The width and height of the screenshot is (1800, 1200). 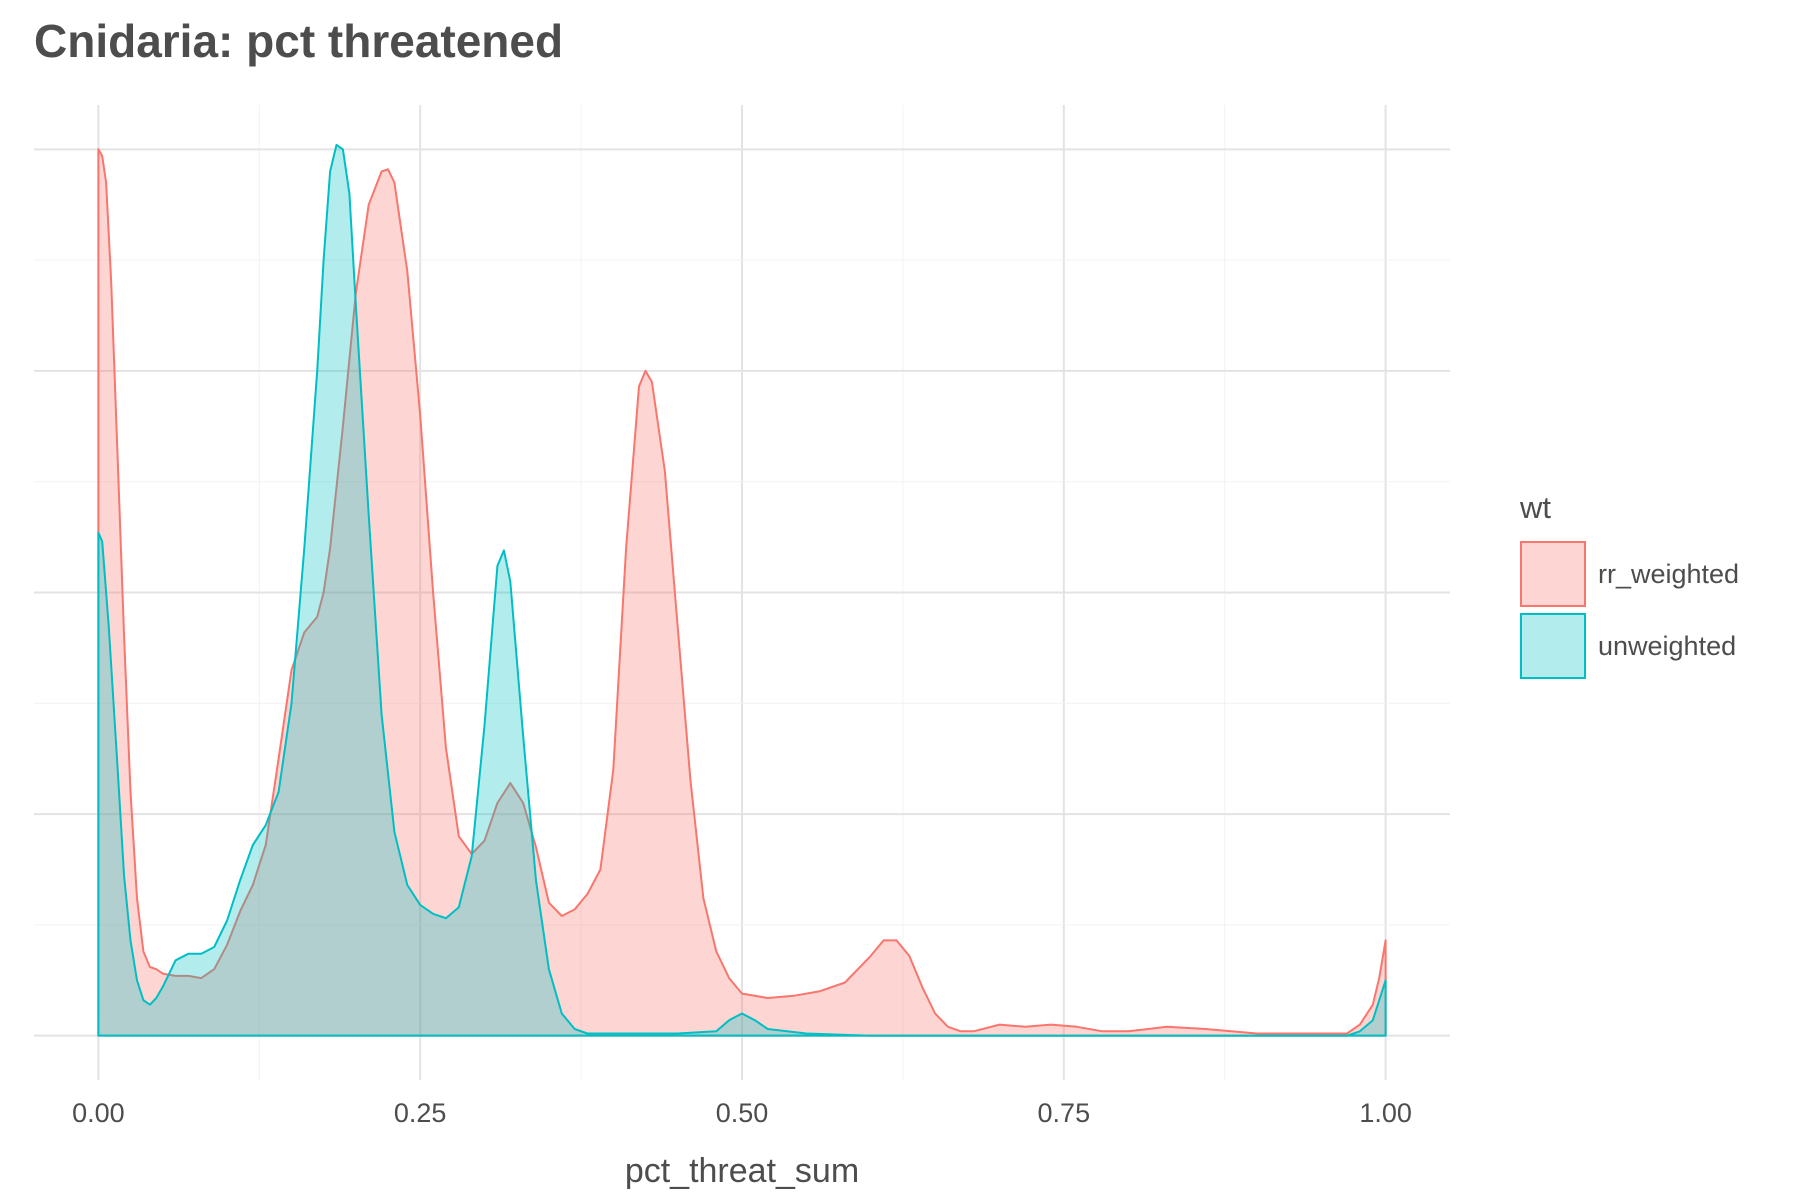 I want to click on x-tick-label: 1.00, so click(x=1385, y=1113).